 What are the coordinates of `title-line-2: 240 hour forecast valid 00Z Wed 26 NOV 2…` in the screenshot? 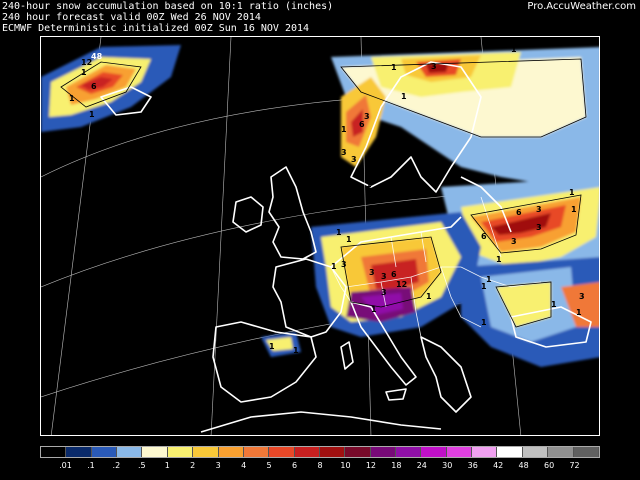 It's located at (131, 17).